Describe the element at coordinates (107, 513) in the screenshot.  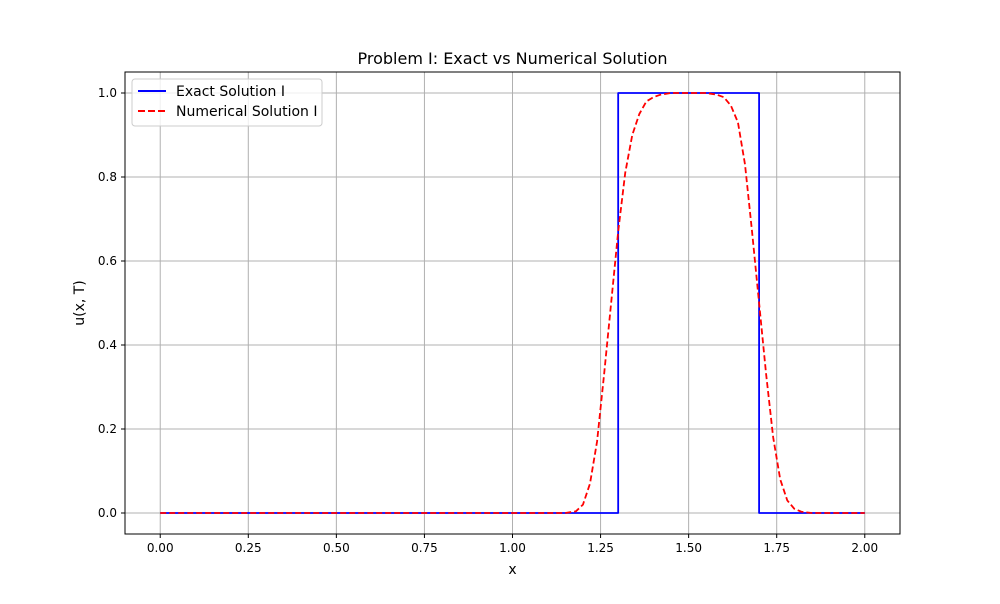
I see `y-tick-label: 0.0` at that location.